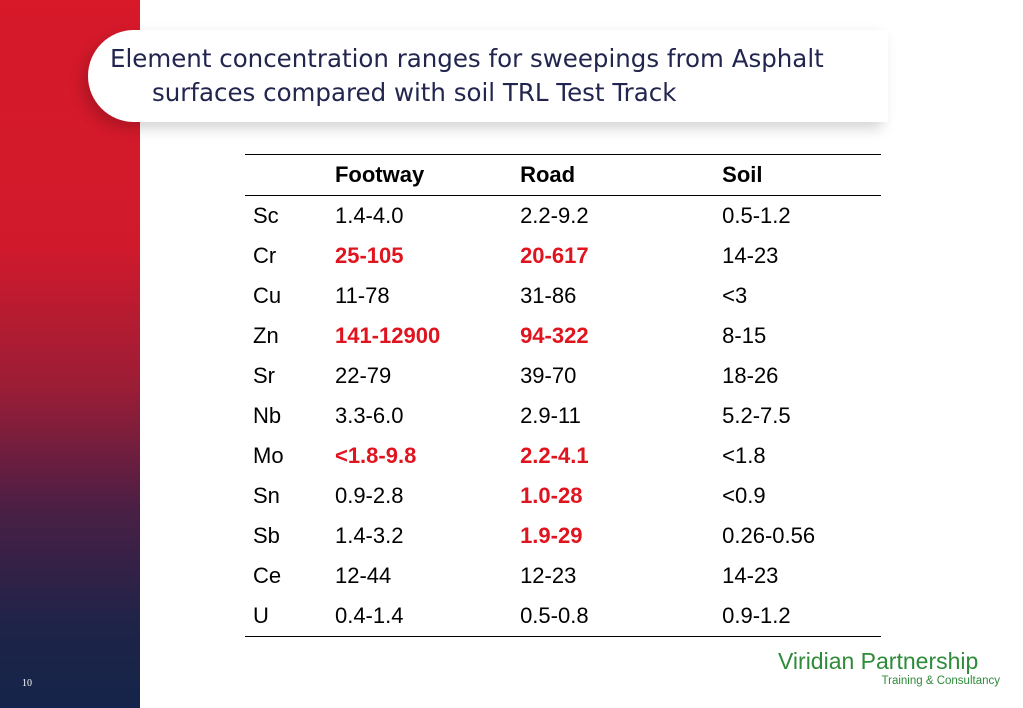 The image size is (1023, 708). I want to click on cell-soil: <1.8, so click(744, 455).